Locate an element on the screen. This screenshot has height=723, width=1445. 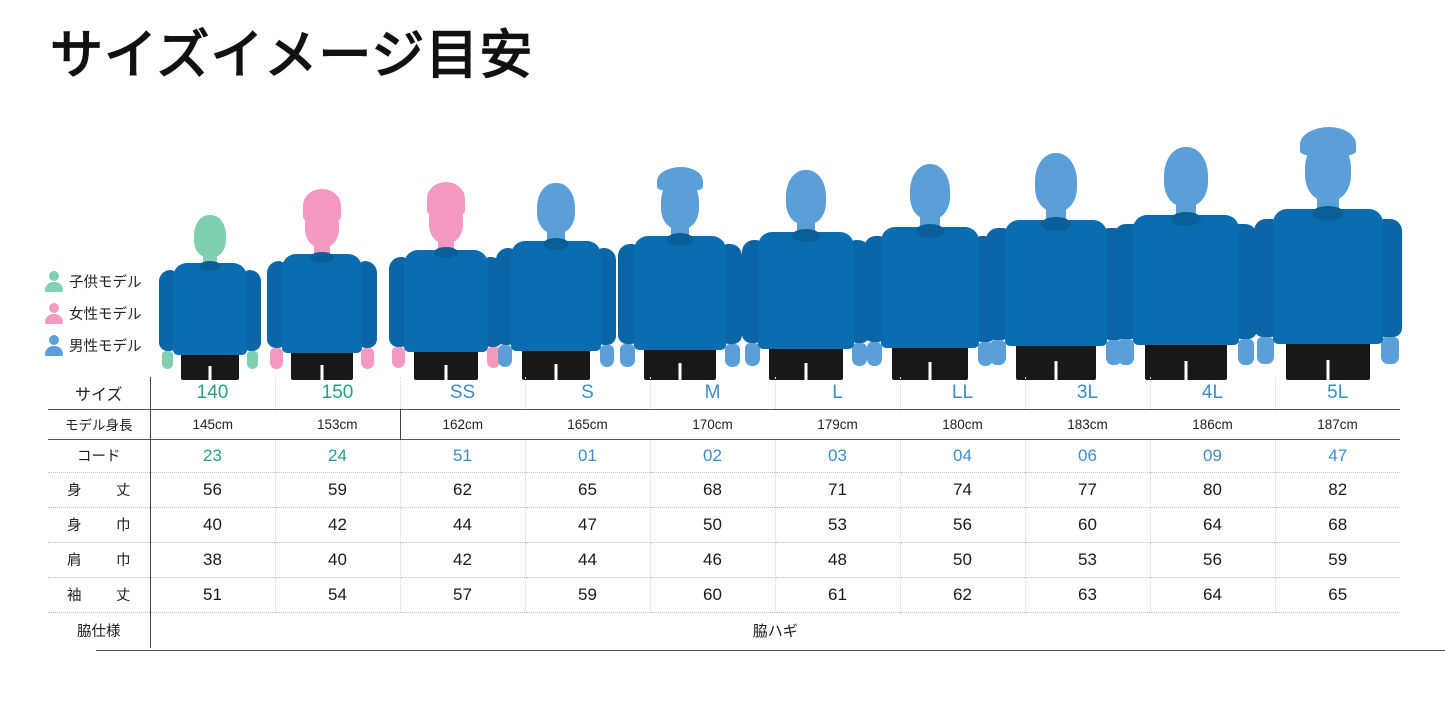
table-row-sleeve-length: 袖 丈 51 54 57 59 60 61 62 63 64 65 is located at coordinates (724, 594).